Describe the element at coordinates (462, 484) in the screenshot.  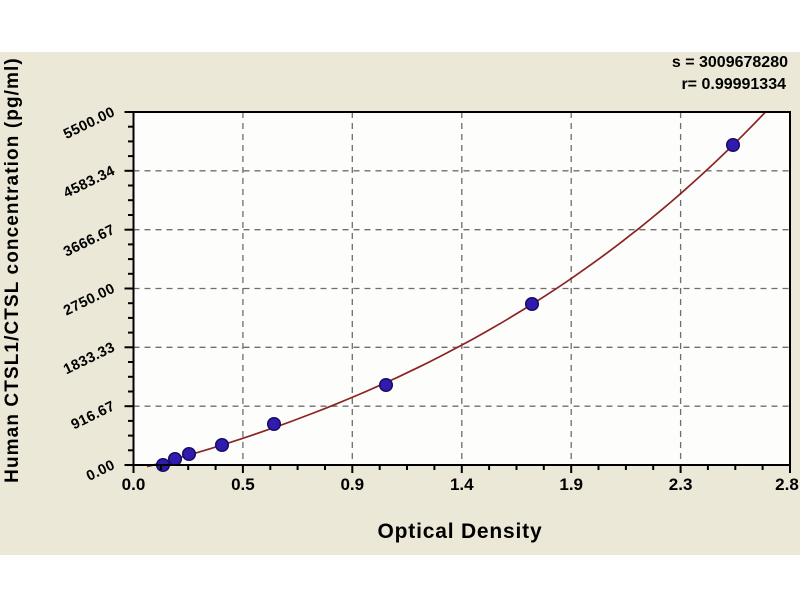
I see `svg-text: 1.4` at that location.